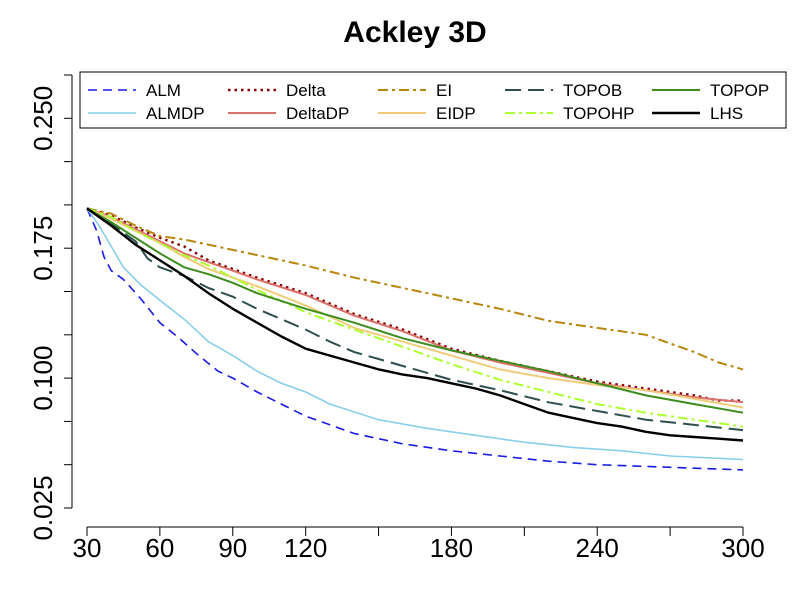 The width and height of the screenshot is (800, 600). I want to click on legend-label-topop: TOPOP, so click(739, 90).